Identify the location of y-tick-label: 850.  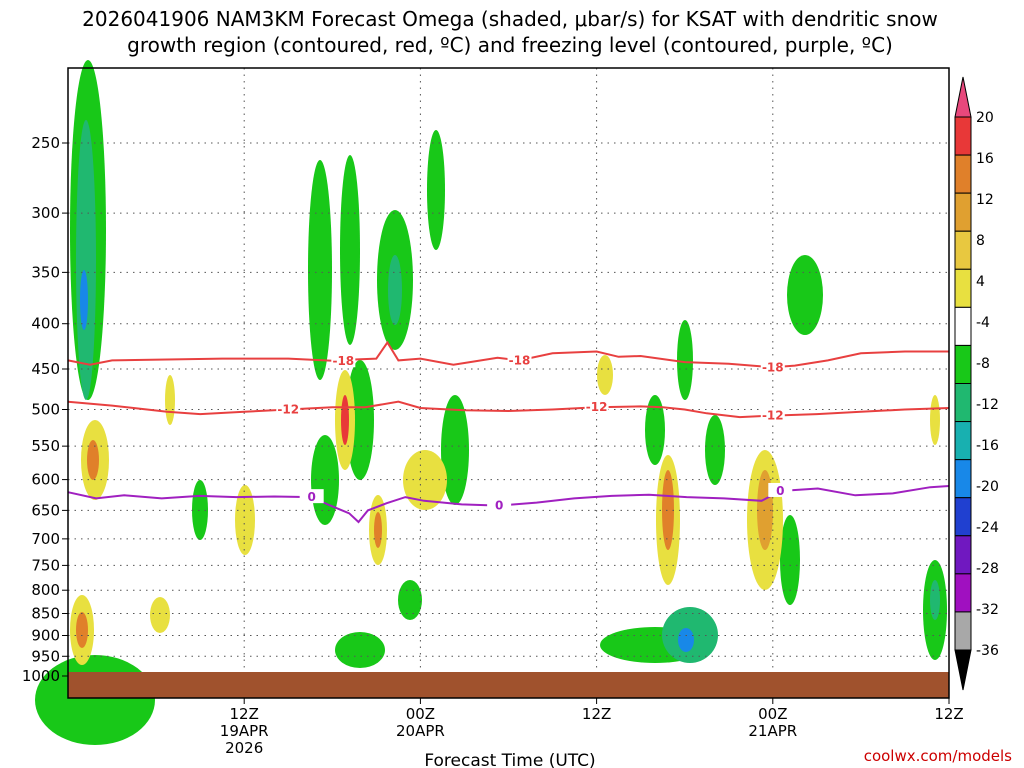
(45, 614).